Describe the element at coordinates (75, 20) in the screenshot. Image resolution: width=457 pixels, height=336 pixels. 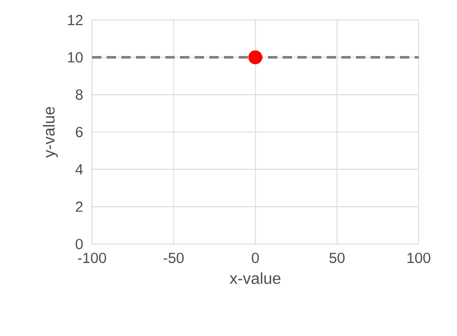
I see `y-tick-label: 12` at that location.